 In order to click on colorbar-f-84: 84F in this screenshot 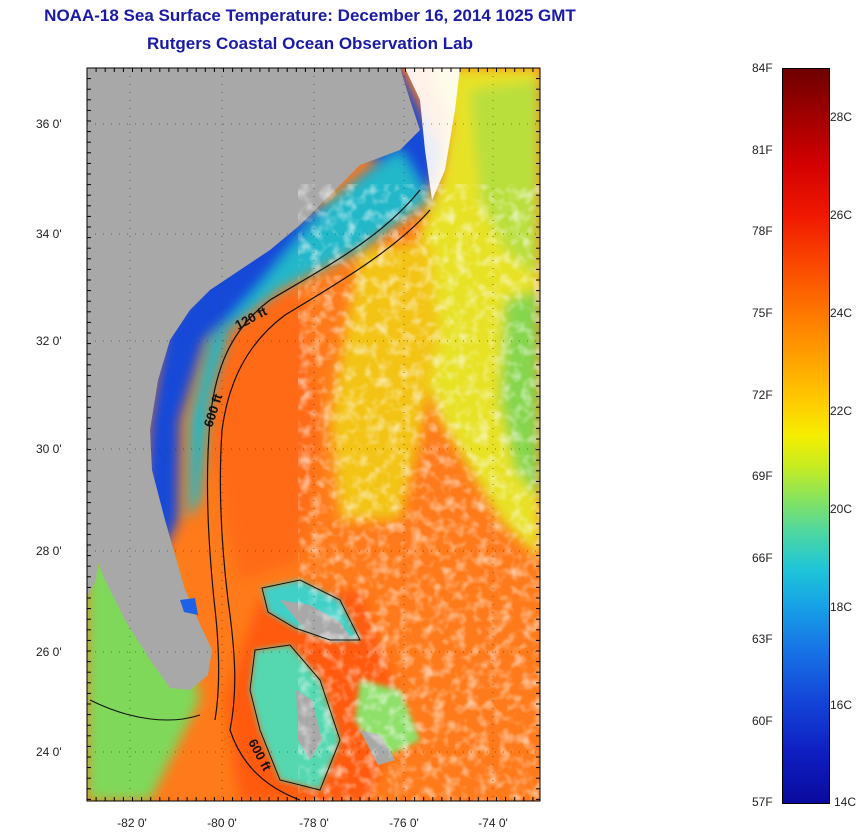, I will do `click(762, 68)`.